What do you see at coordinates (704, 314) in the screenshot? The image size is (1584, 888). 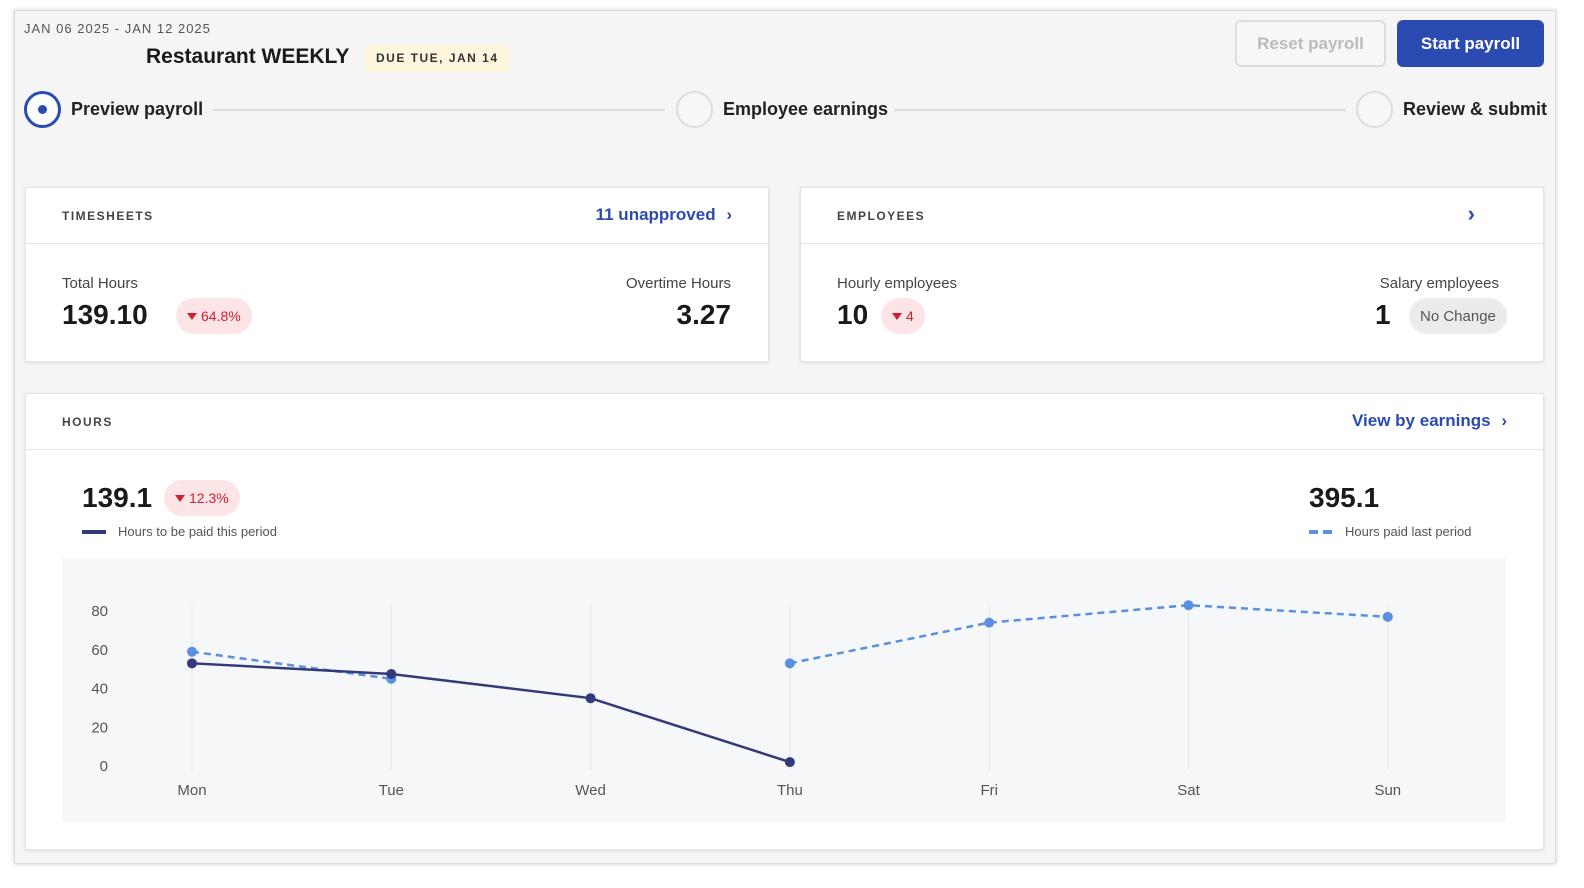 I see `overtime-value: 3.27` at bounding box center [704, 314].